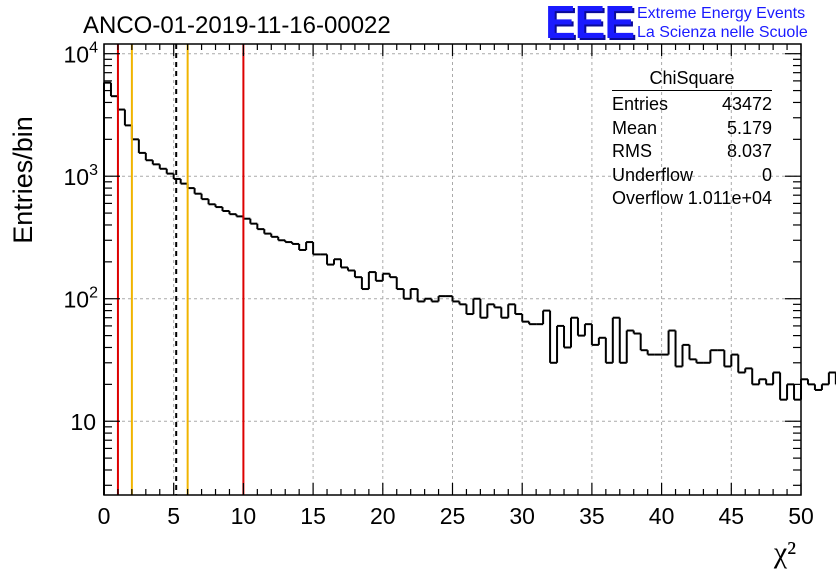  What do you see at coordinates (784, 552) in the screenshot?
I see `x-axis-label: χ²` at bounding box center [784, 552].